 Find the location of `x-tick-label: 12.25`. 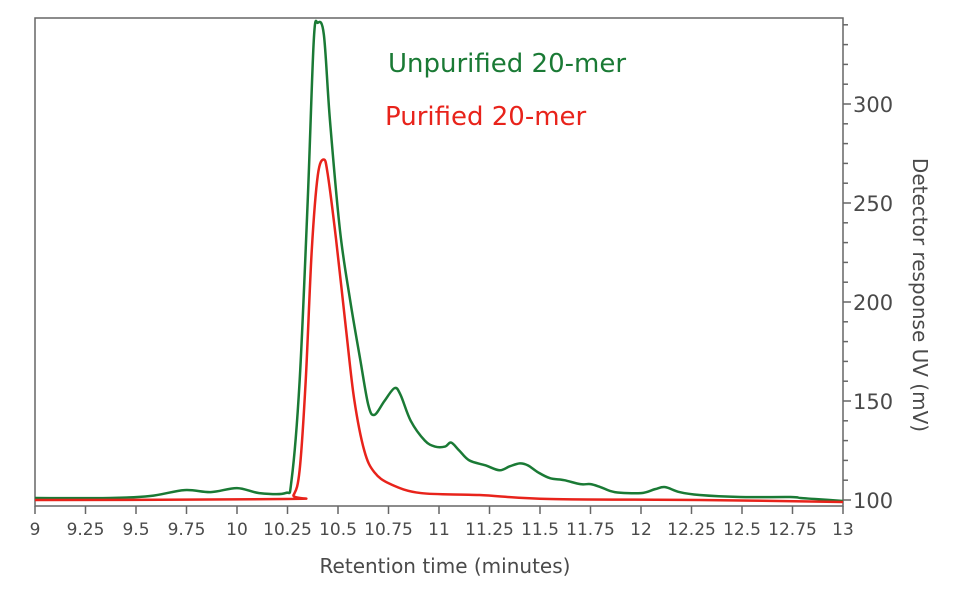

x-tick-label: 12.25 is located at coordinates (691, 530).